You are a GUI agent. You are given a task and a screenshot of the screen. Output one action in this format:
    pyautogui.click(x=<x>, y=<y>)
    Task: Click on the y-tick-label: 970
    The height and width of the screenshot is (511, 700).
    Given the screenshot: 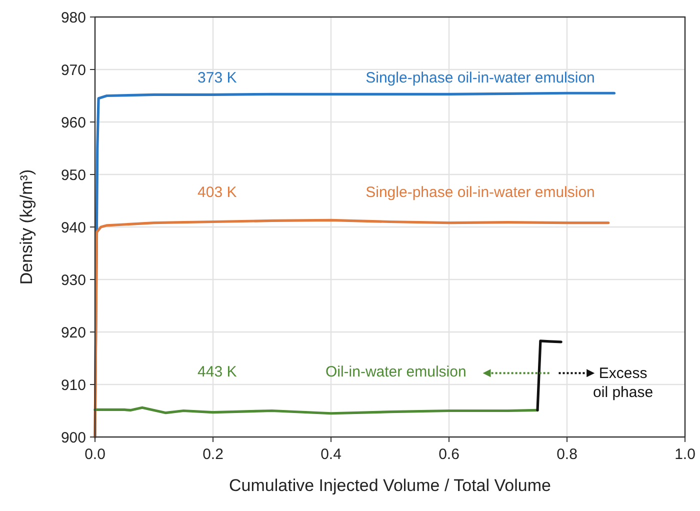 What is the action you would take?
    pyautogui.click(x=73, y=70)
    